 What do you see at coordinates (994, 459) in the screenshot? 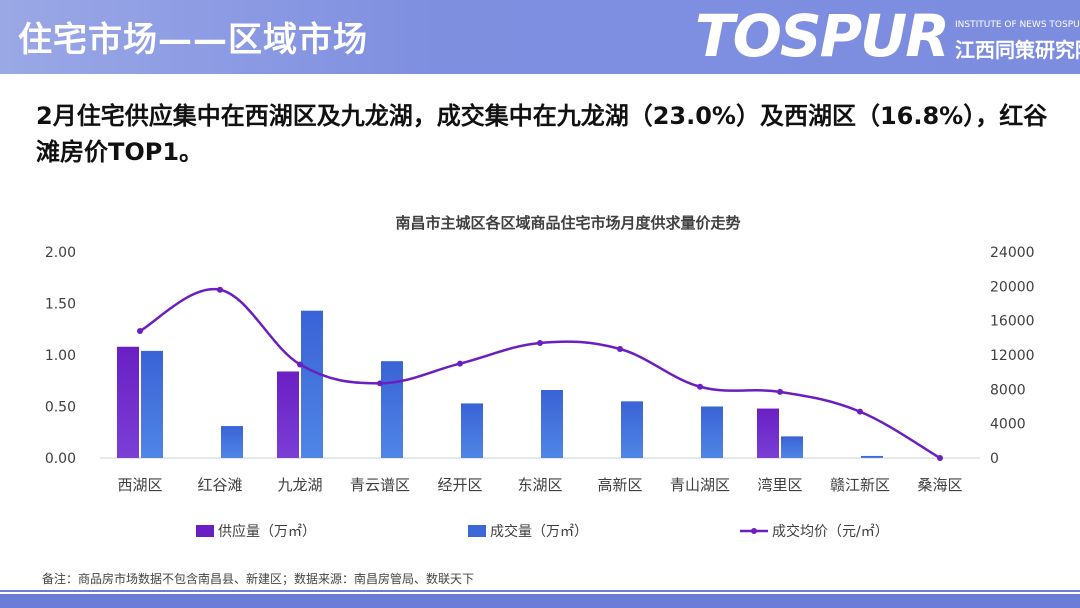
I see `right-axis-tick-label: 0` at bounding box center [994, 459].